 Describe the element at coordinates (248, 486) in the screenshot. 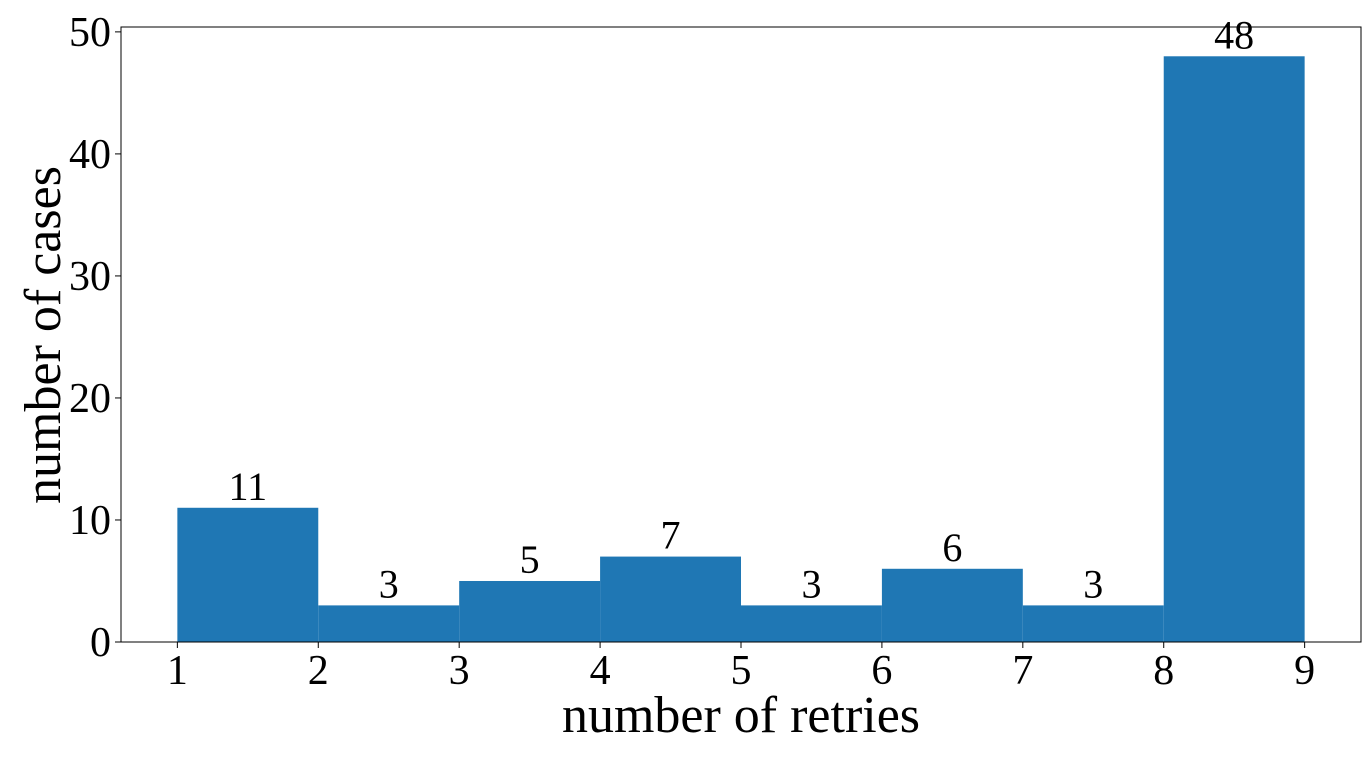

I see `value-label: 11` at that location.